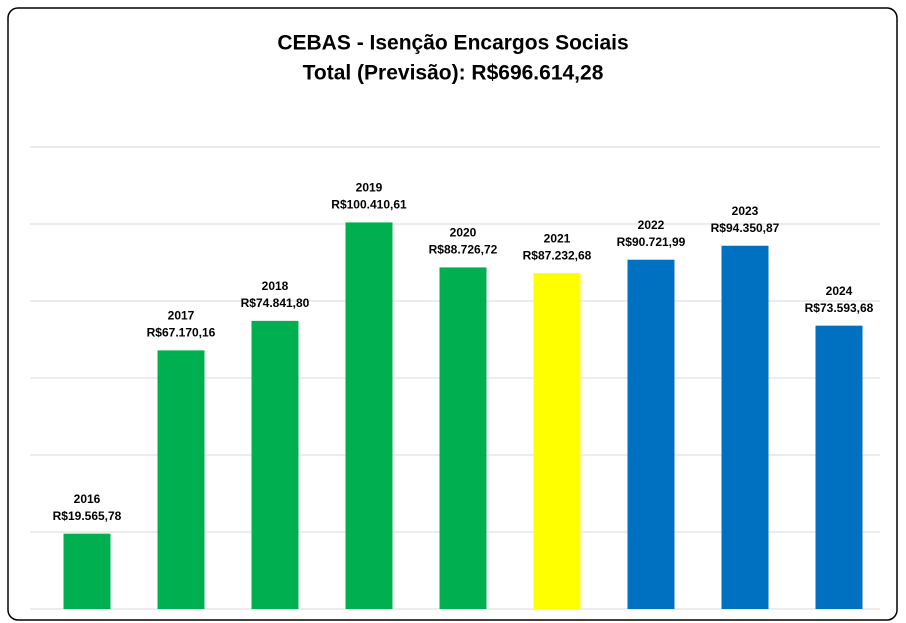  I want to click on category-label: 2020, so click(463, 233).